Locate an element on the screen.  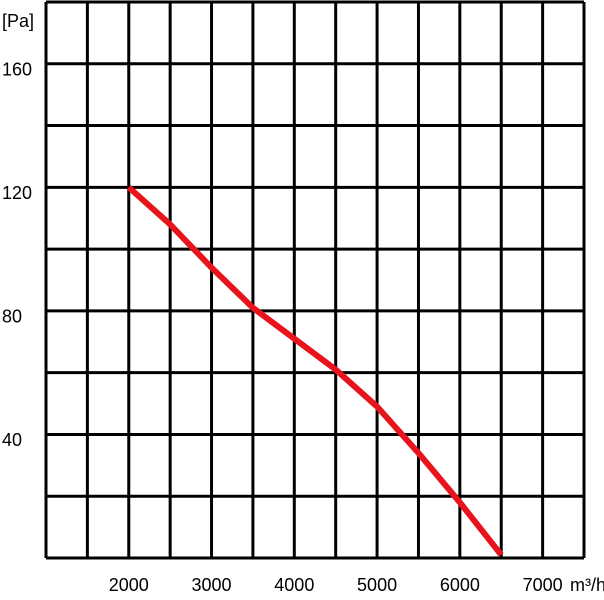
x-tick-label: 2000 is located at coordinates (129, 585).